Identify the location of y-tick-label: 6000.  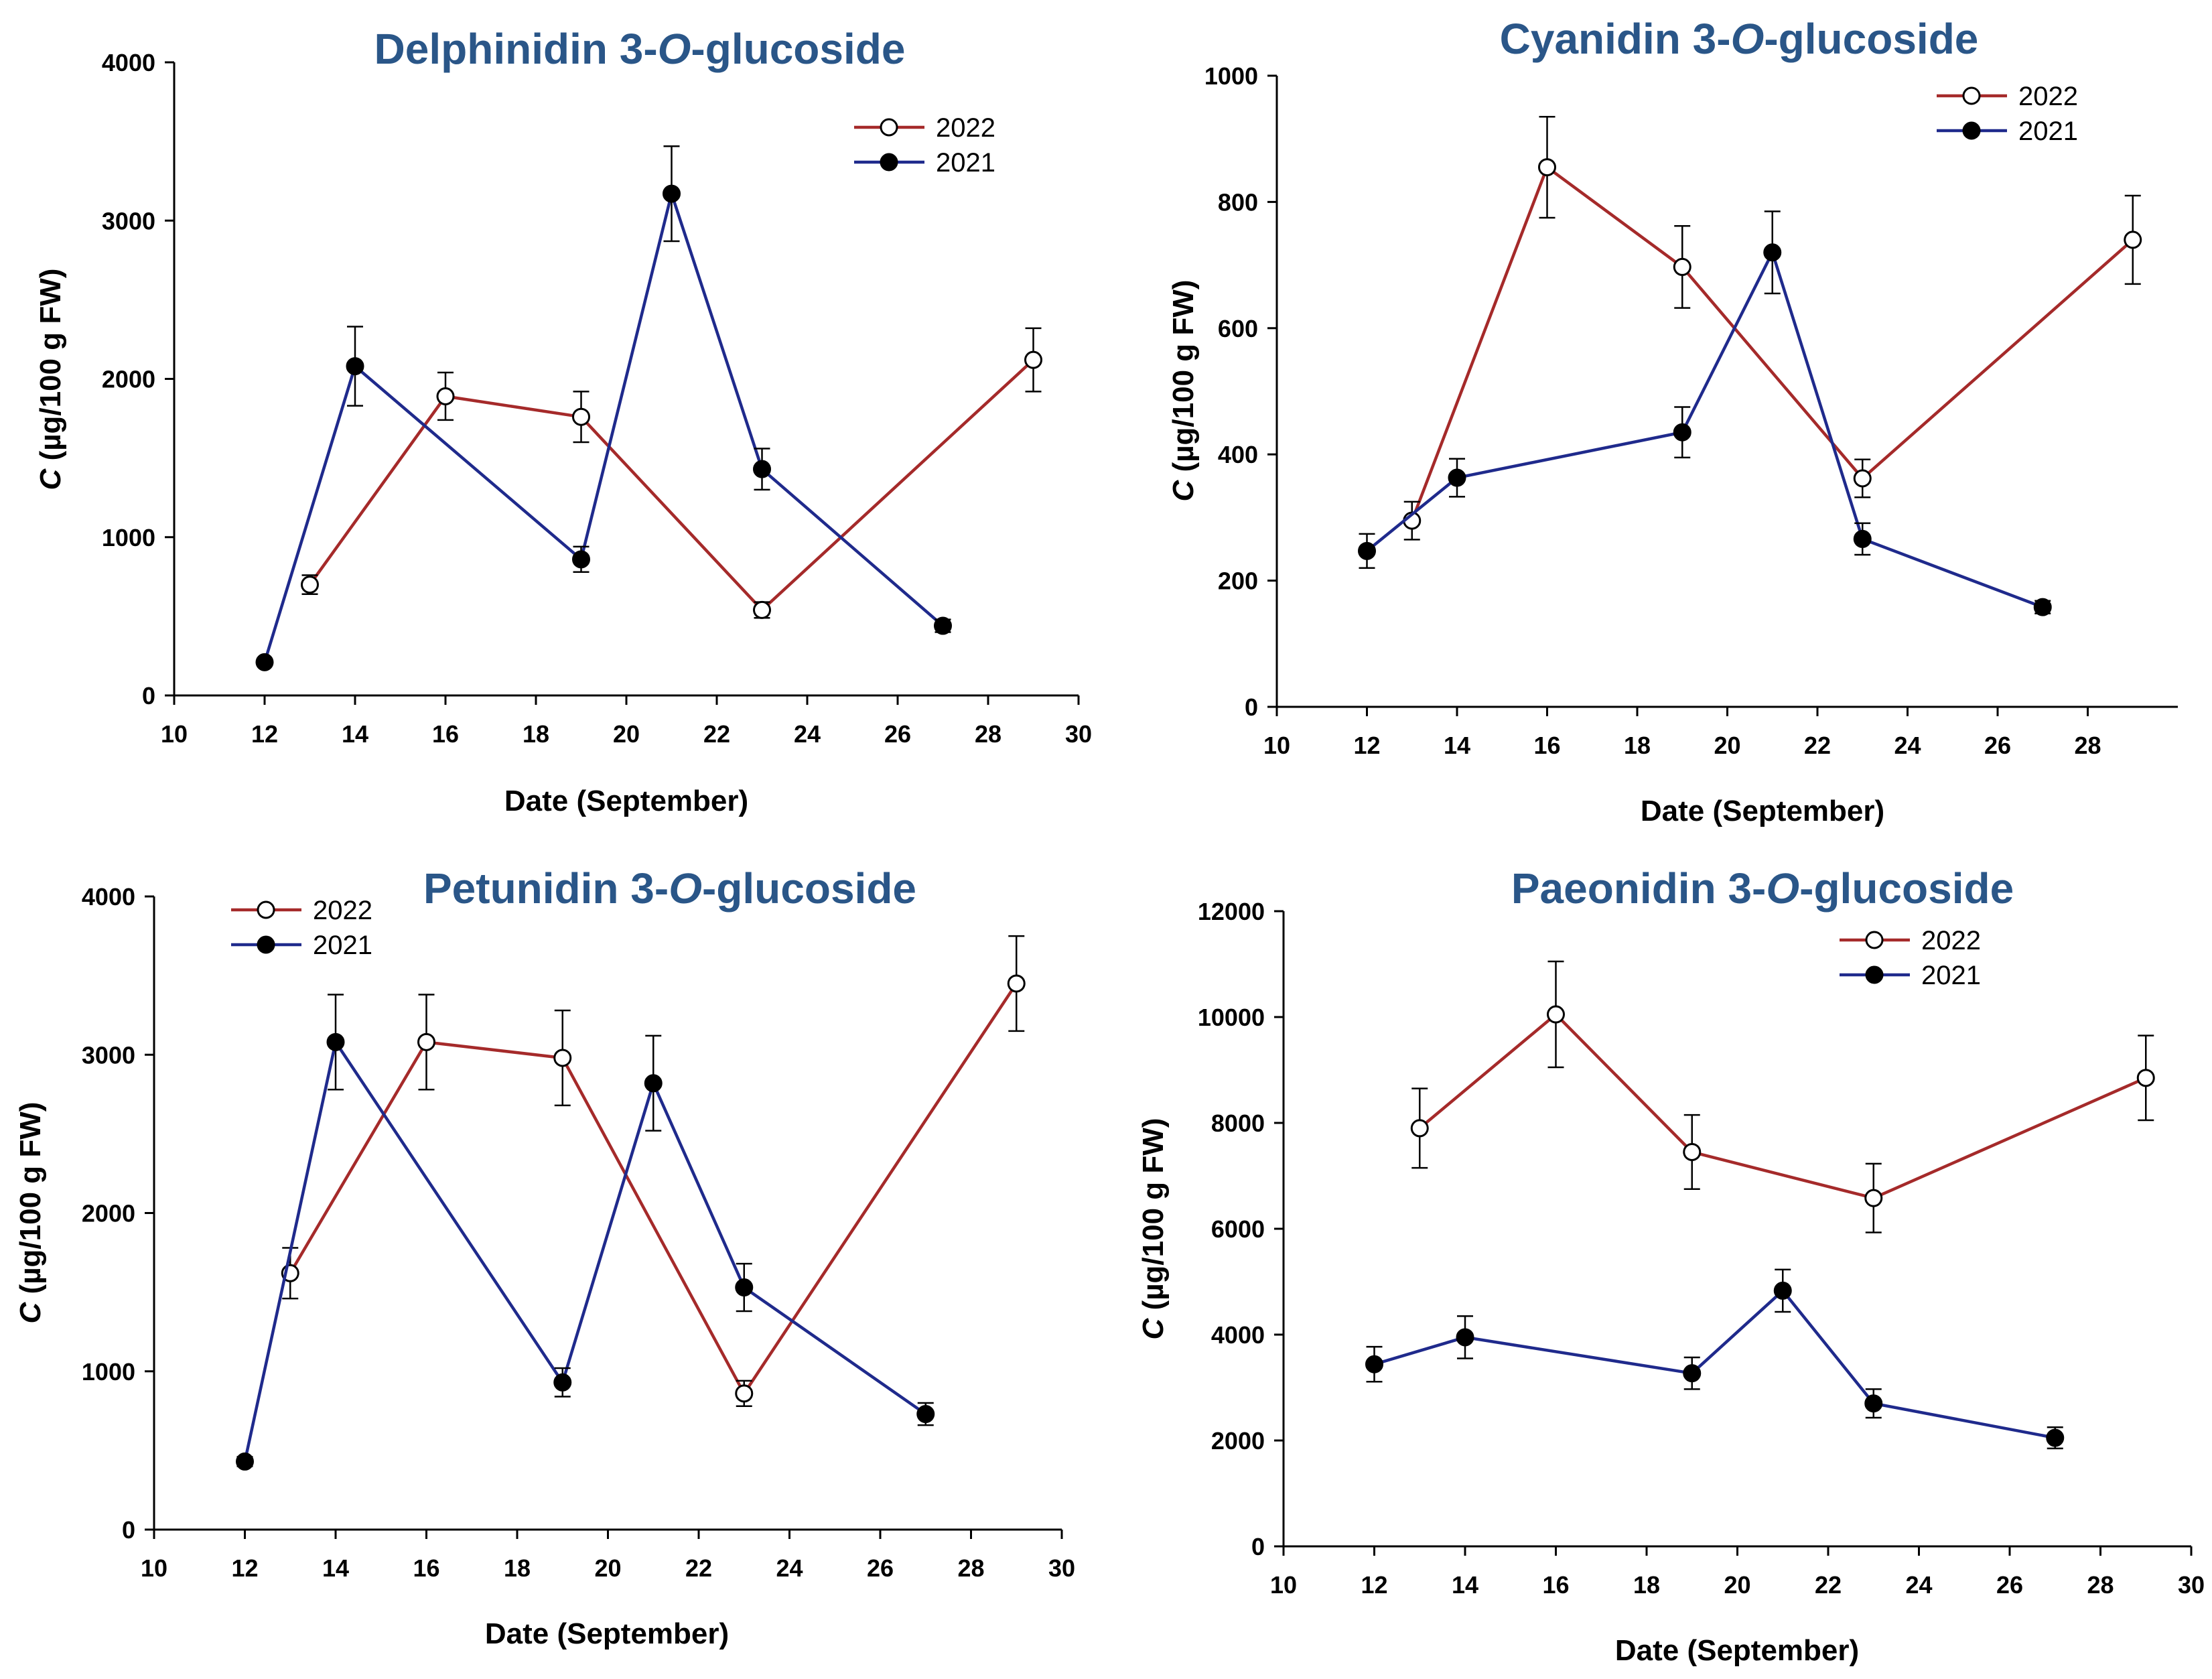
(1238, 1229).